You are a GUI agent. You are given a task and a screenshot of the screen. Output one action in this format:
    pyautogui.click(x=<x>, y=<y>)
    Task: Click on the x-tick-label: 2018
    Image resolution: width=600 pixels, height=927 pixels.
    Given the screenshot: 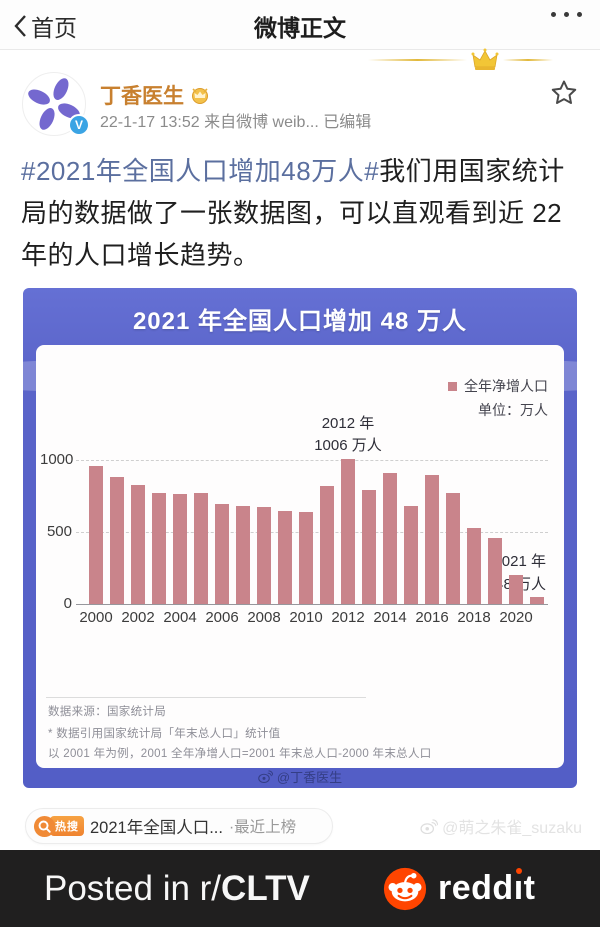 What is the action you would take?
    pyautogui.click(x=474, y=617)
    